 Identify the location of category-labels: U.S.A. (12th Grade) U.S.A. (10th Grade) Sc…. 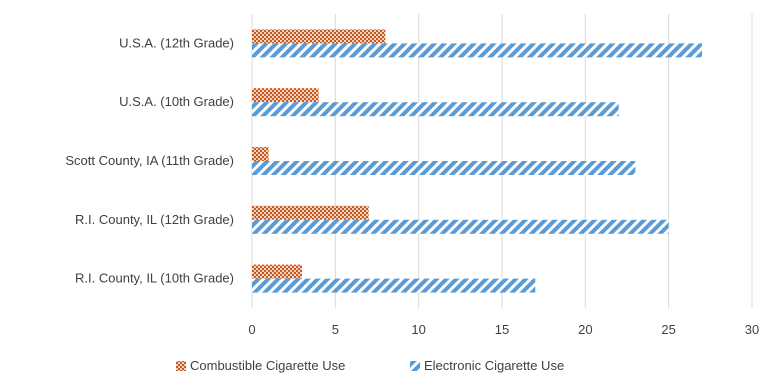
(149, 160).